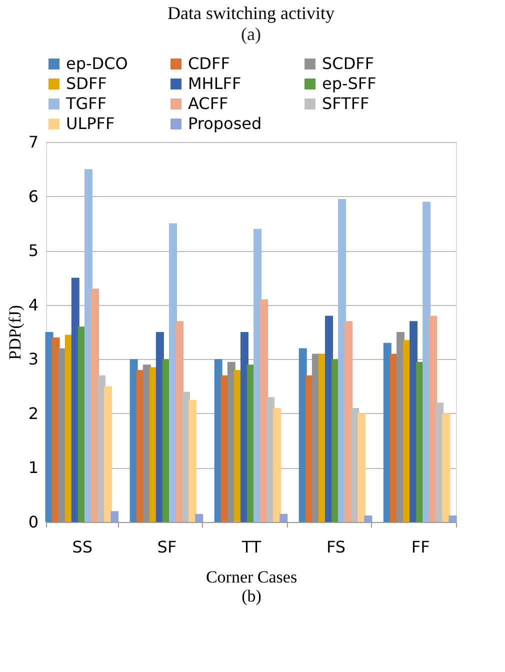  I want to click on y-tick-label: 4, so click(33, 304).